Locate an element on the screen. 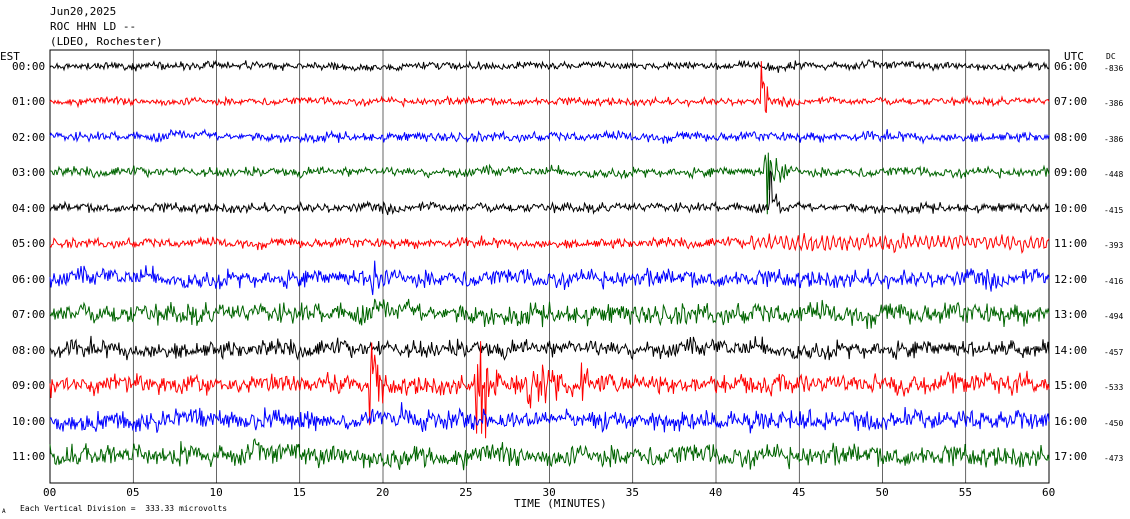 The height and width of the screenshot is (519, 1130). x-tick-50: 50 is located at coordinates (882, 492).